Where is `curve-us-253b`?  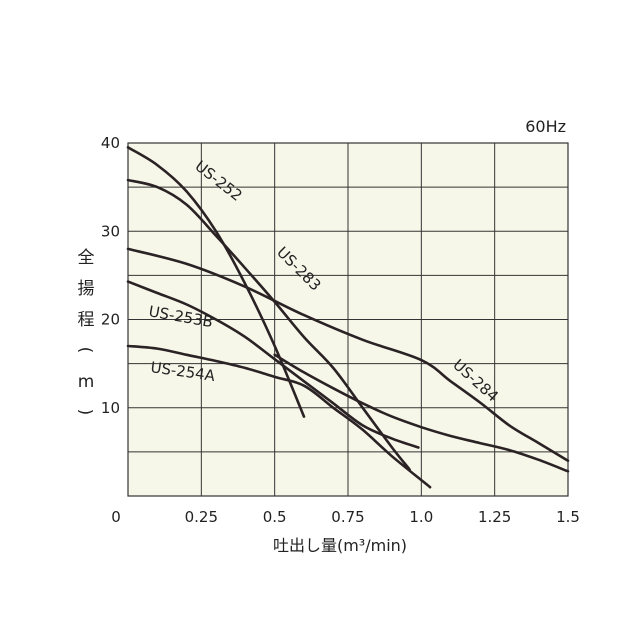
curve-us-253b is located at coordinates (273, 364).